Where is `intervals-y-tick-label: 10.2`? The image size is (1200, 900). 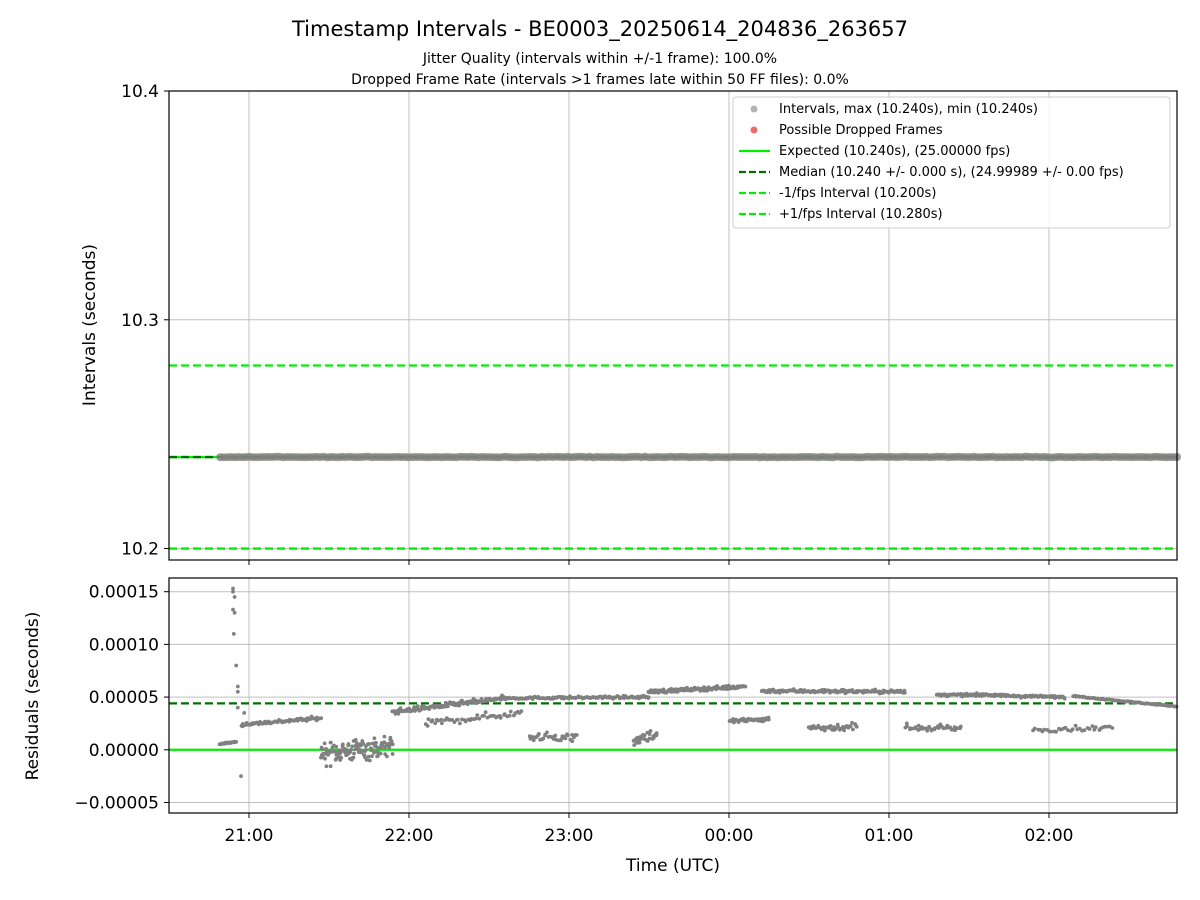 intervals-y-tick-label: 10.2 is located at coordinates (140, 550).